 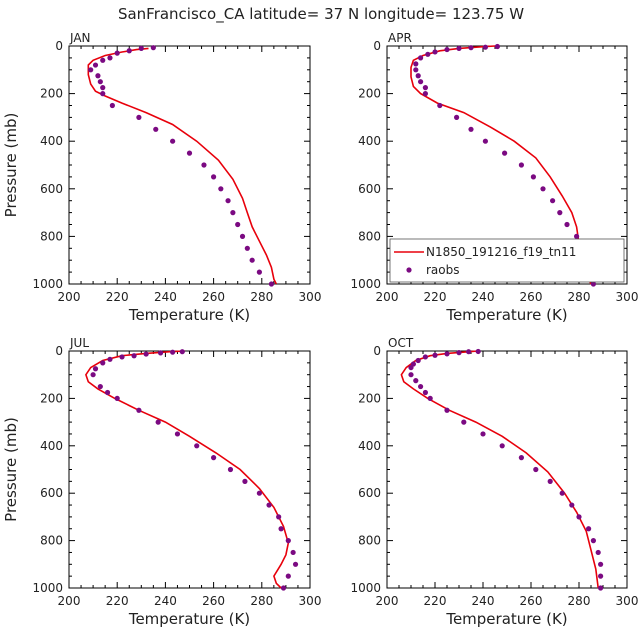 I want to click on y-tick-label: 400, so click(x=51, y=446).